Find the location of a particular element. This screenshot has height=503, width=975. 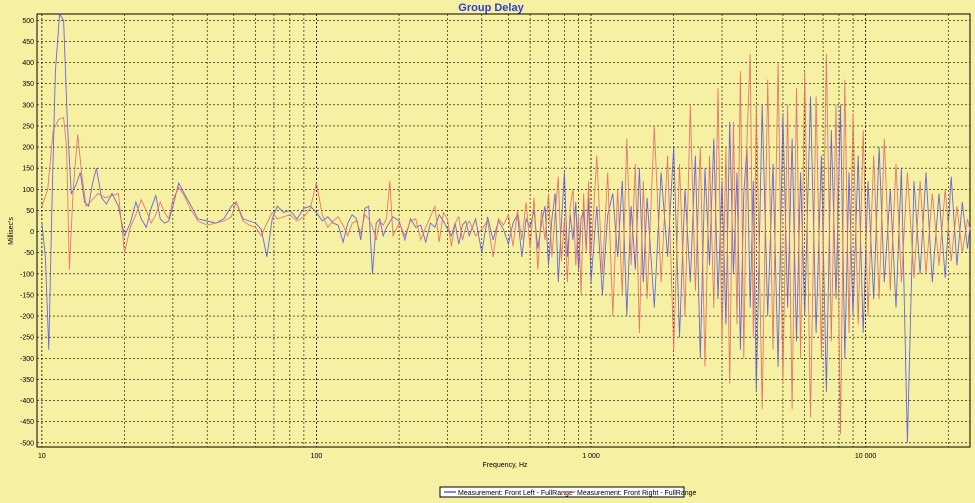

chart-title: Group Delay is located at coordinates (491, 8).